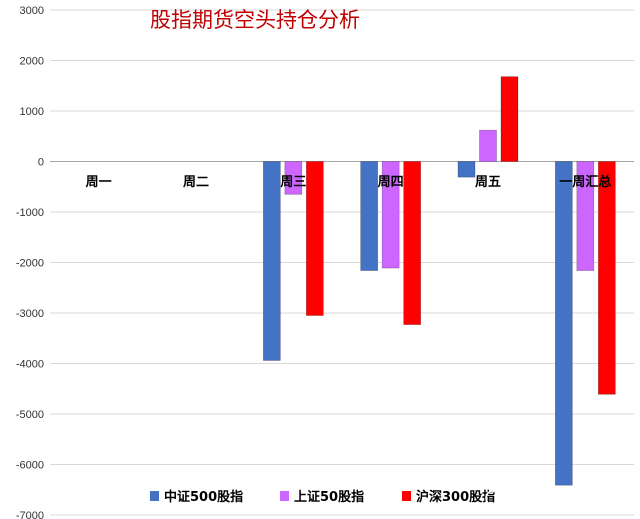 Image resolution: width=640 pixels, height=519 pixels. What do you see at coordinates (30, 365) in the screenshot?
I see `y-tick-label: -4000` at bounding box center [30, 365].